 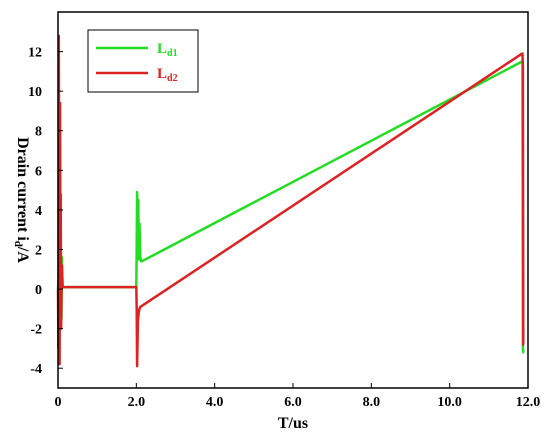 I want to click on y-axis-label: Drain current id/A, so click(x=21, y=200).